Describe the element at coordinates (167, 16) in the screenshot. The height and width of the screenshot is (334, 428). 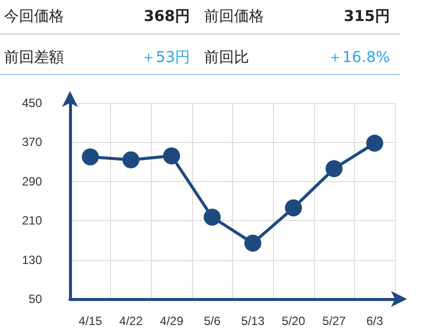
I see `text: 368円` at that location.